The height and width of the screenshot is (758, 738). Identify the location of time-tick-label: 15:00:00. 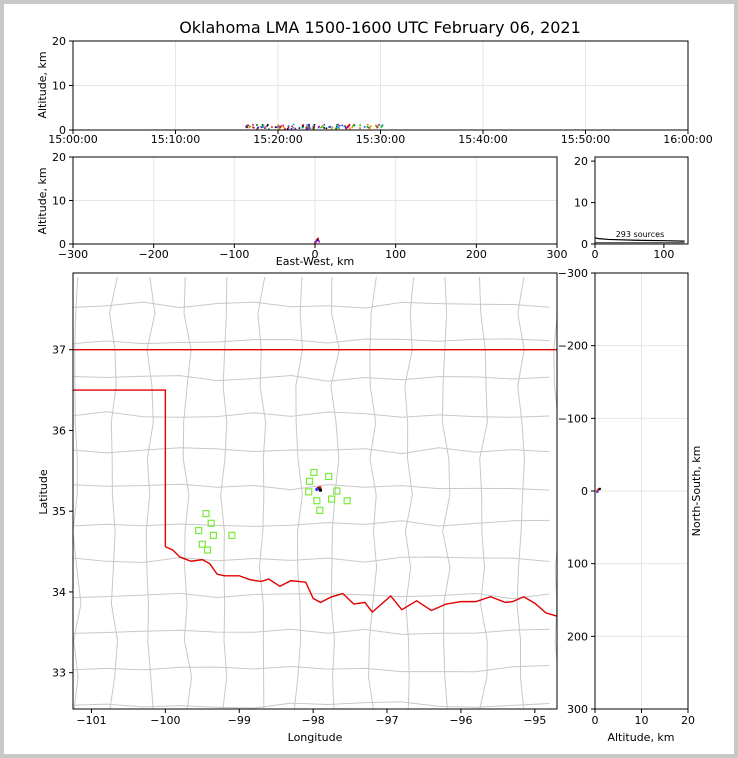
(72, 139).